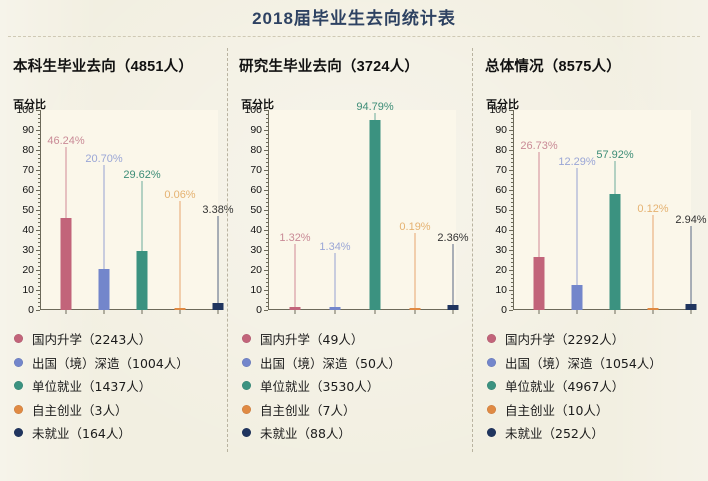  What do you see at coordinates (28, 210) in the screenshot?
I see `y-axis-tick-label: 50` at bounding box center [28, 210].